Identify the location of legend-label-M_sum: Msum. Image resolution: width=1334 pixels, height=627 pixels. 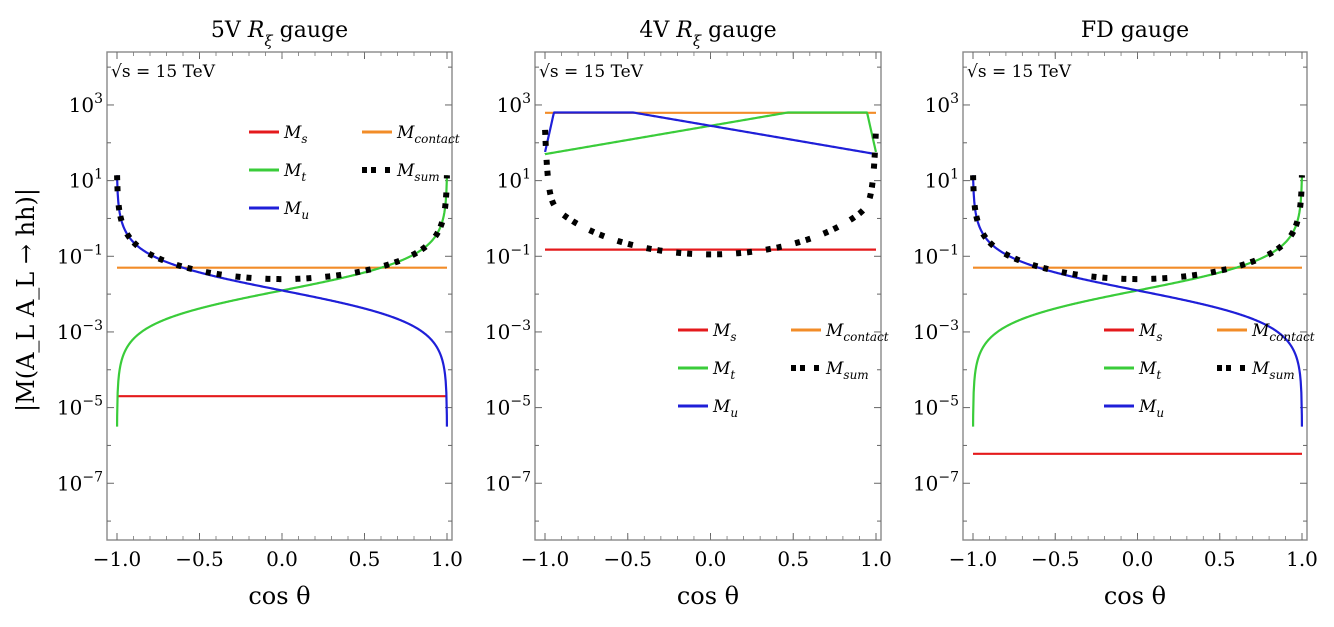
(418, 172).